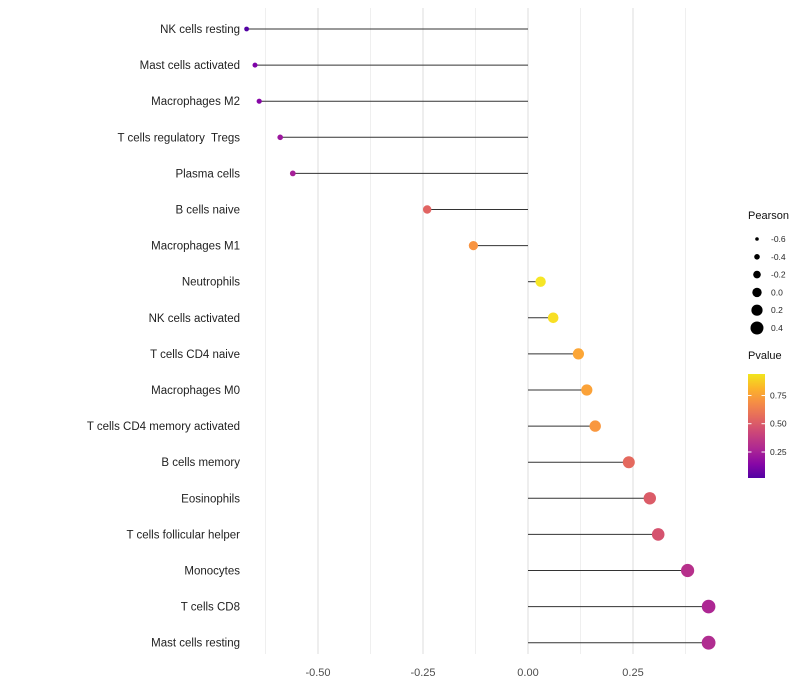  Describe the element at coordinates (632, 673) in the screenshot. I see `x-axis-tick-label: 0.25` at that location.